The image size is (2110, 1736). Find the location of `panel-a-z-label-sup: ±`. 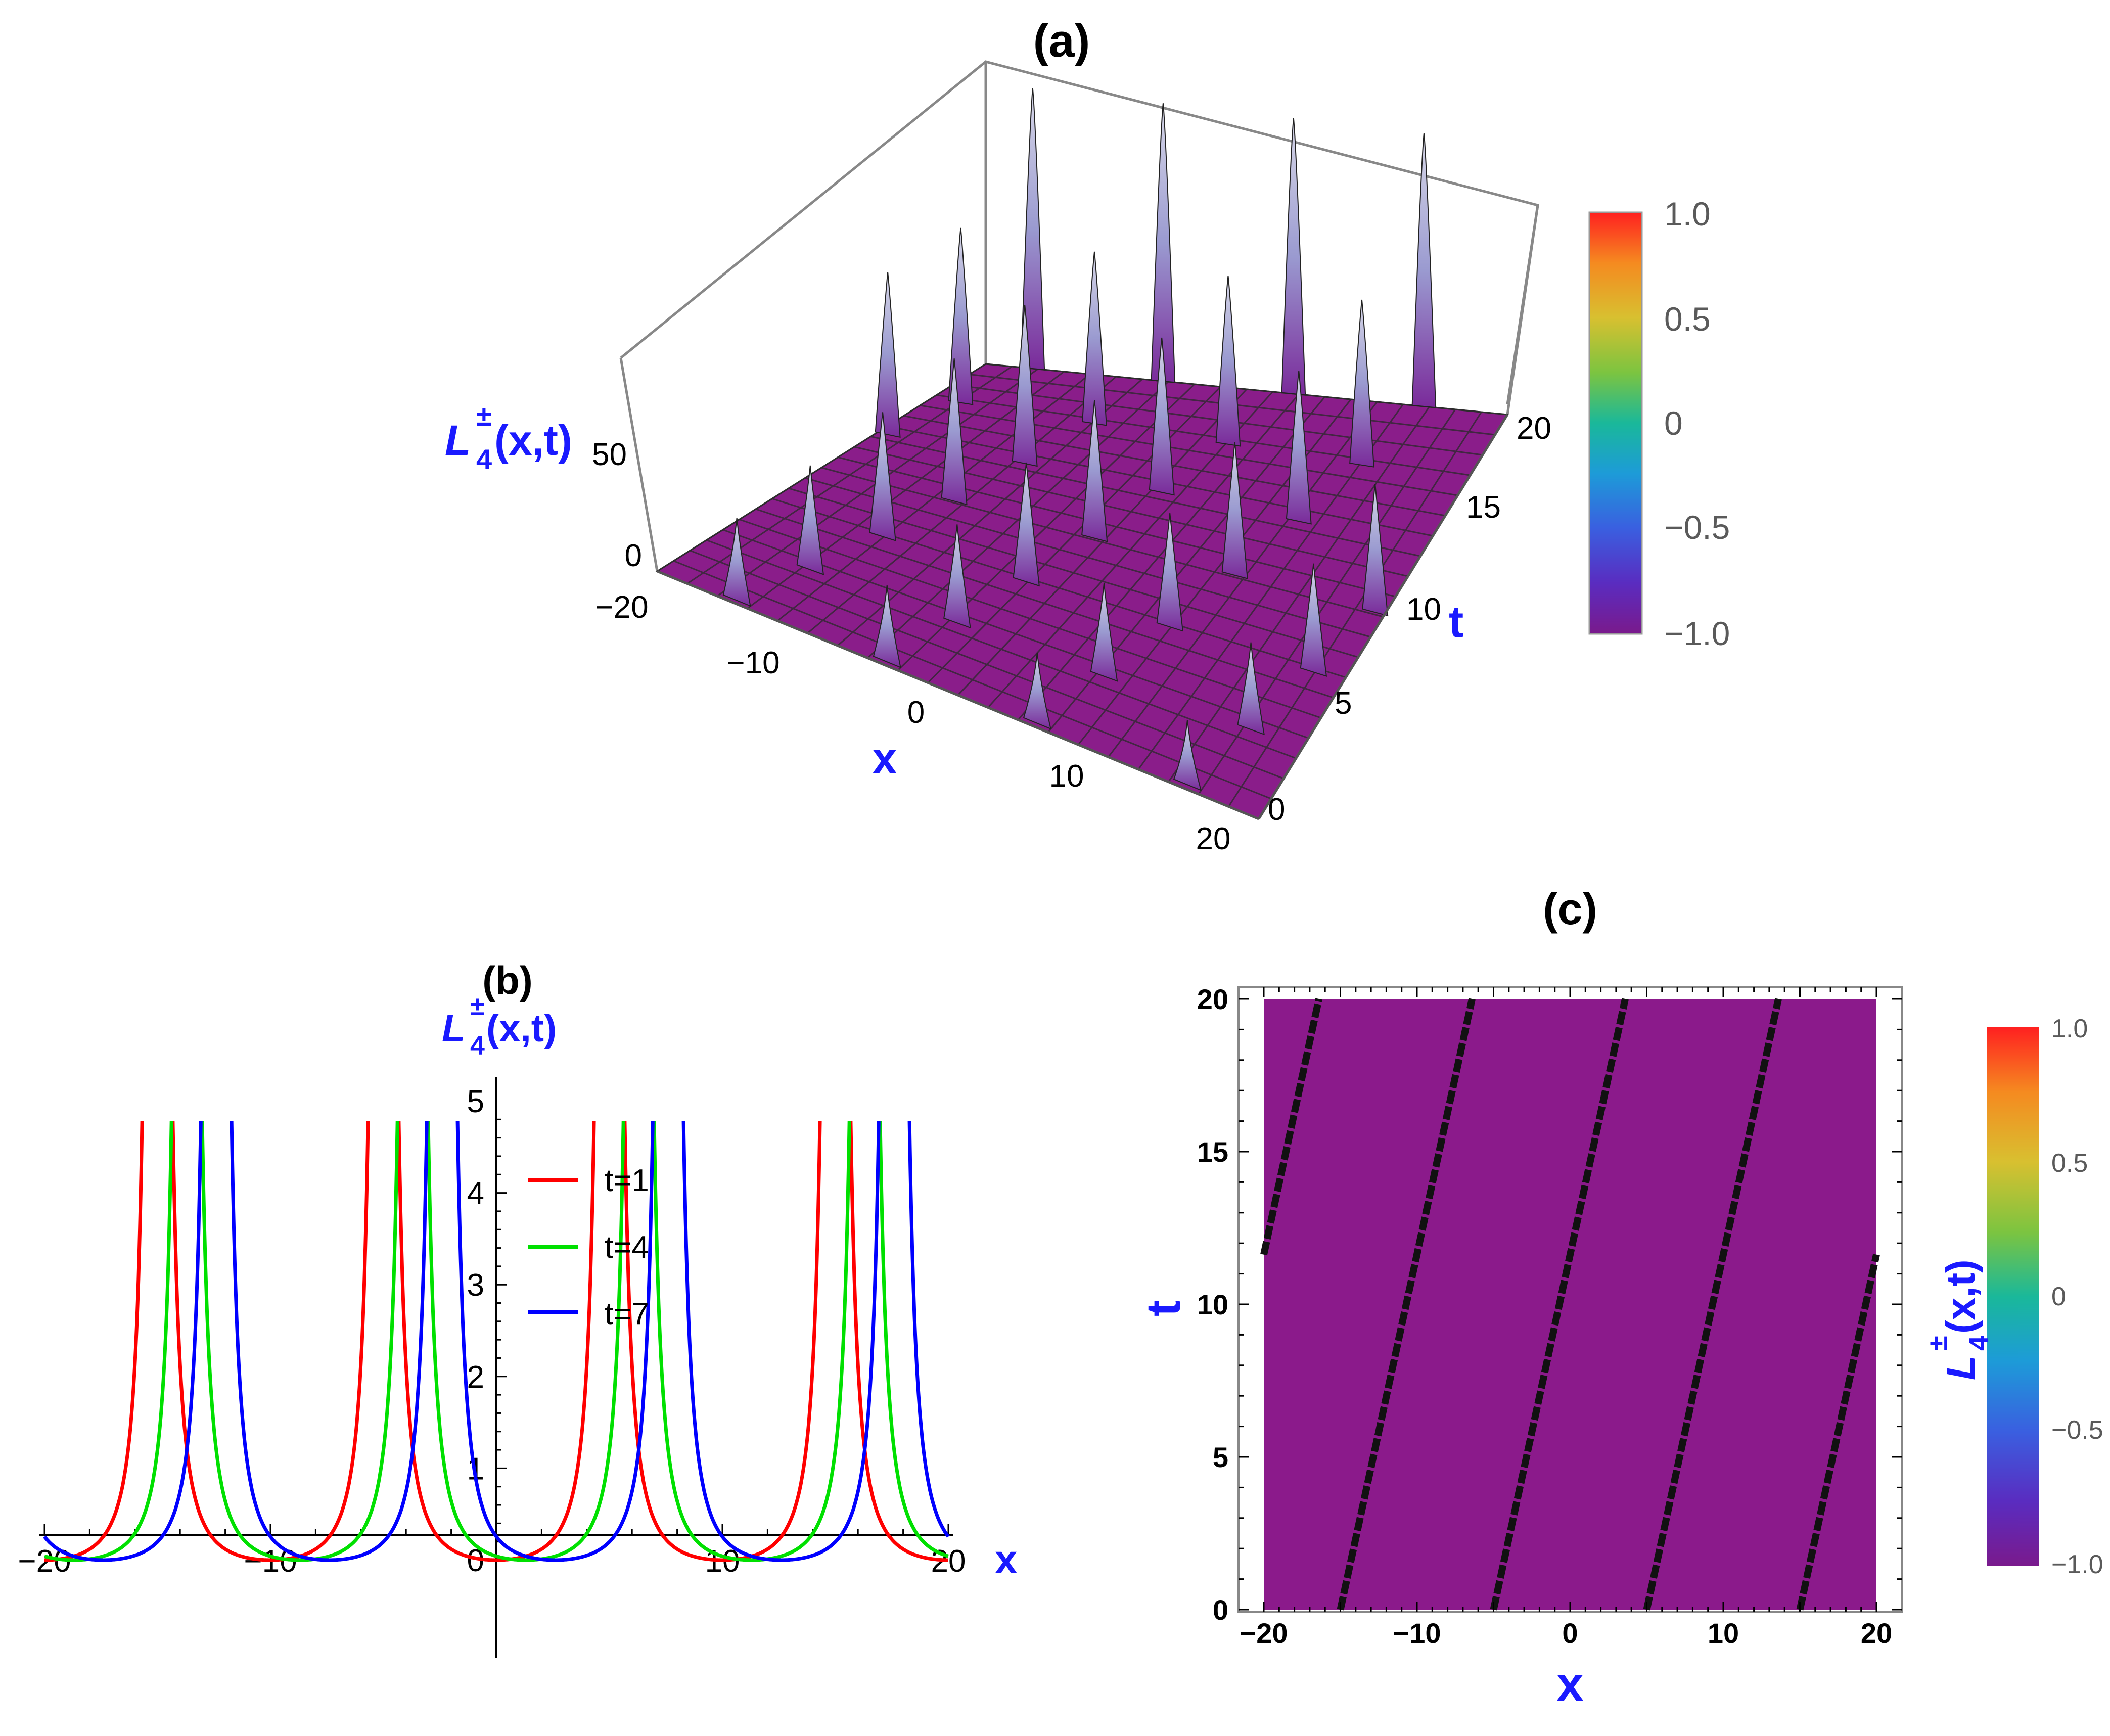

panel-a-z-label-sup: ± is located at coordinates (484, 416).